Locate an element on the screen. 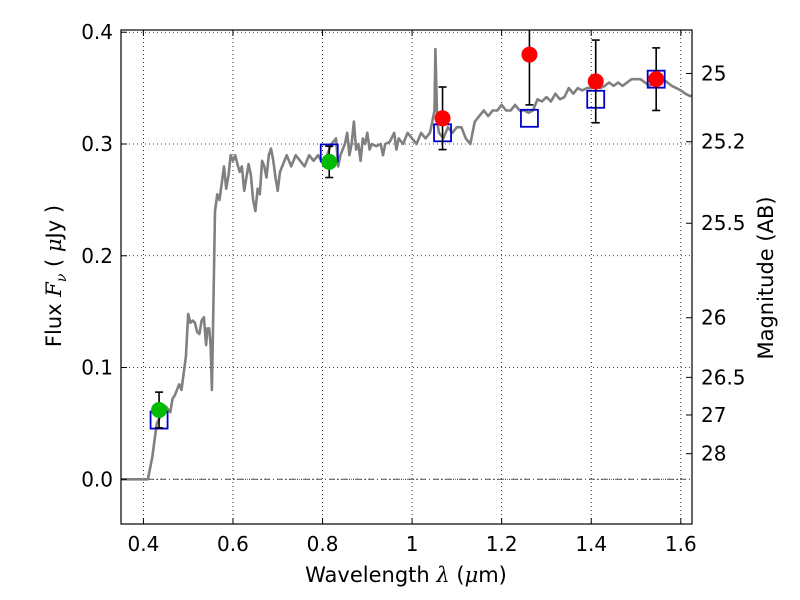 Image resolution: width=800 pixels, height=600 pixels. y-tick-labels: 0.0 0.1 0.2 0.3 0.4 is located at coordinates (97, 255).